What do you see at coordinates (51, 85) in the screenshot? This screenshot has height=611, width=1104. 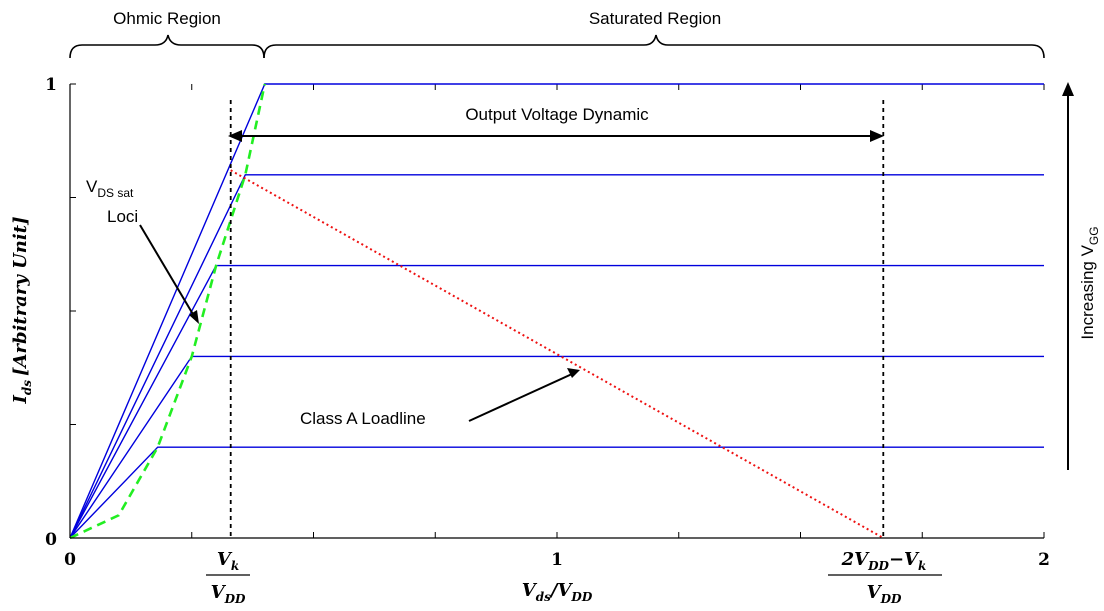 I see `y-tick-label-1: 1` at bounding box center [51, 85].